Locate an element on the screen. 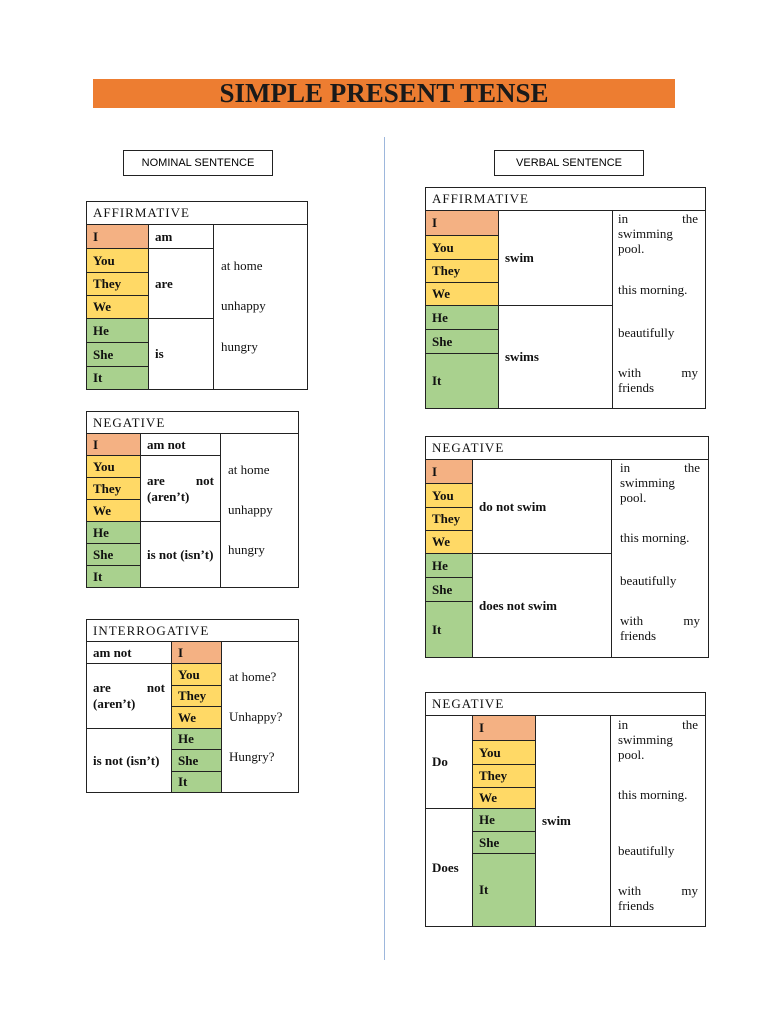 Image resolution: width=768 pixels, height=1024 pixels. verb-cell: am is located at coordinates (181, 236).